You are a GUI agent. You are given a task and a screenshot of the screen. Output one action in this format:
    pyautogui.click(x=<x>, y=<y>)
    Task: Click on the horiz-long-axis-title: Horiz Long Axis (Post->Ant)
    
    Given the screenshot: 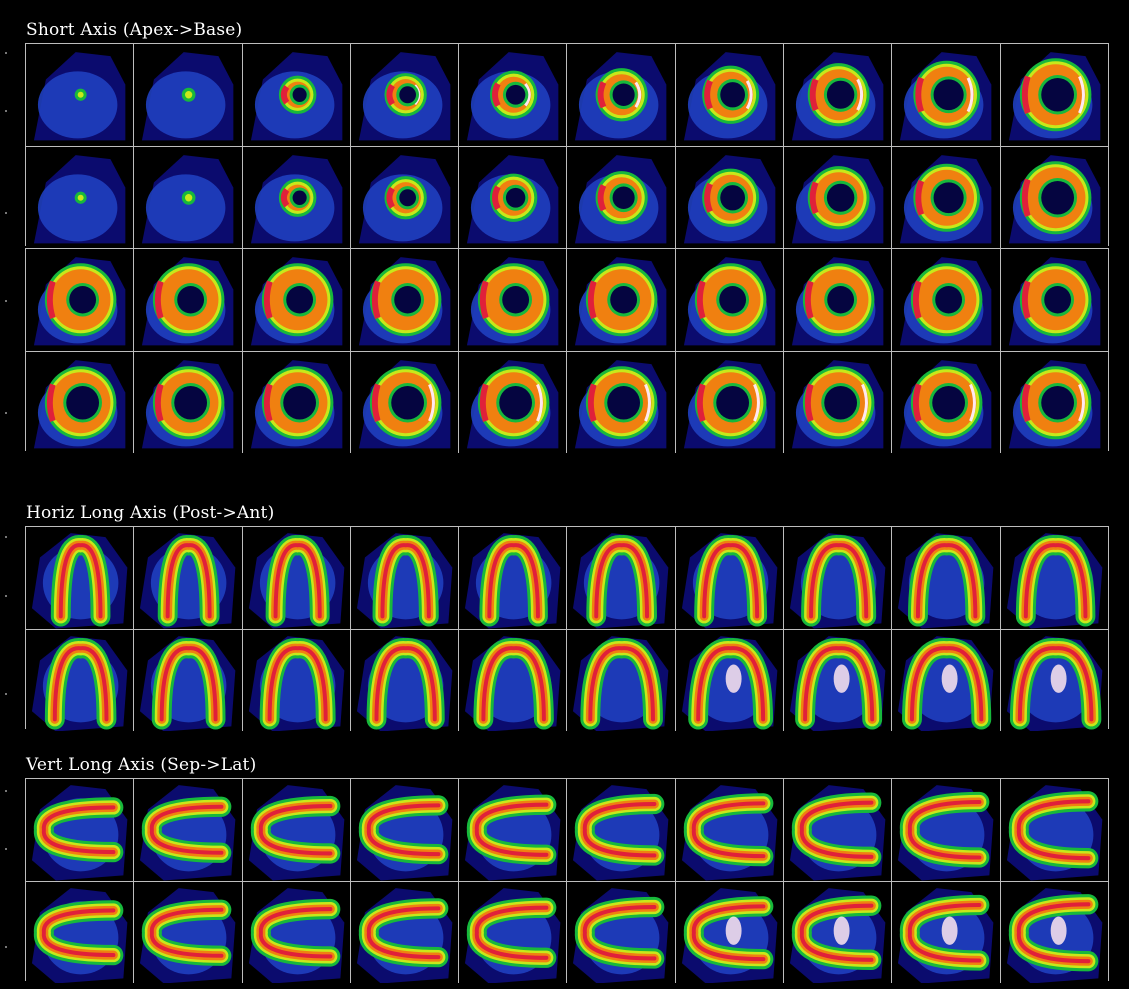 What is the action you would take?
    pyautogui.click(x=150, y=513)
    